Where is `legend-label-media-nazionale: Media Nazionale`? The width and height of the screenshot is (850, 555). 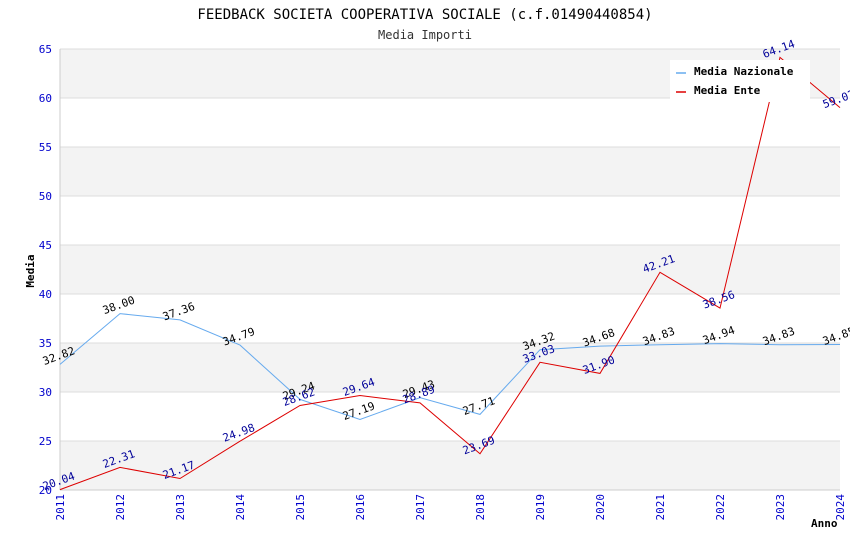
legend-label-media-nazionale: Media Nazionale is located at coordinates (744, 71).